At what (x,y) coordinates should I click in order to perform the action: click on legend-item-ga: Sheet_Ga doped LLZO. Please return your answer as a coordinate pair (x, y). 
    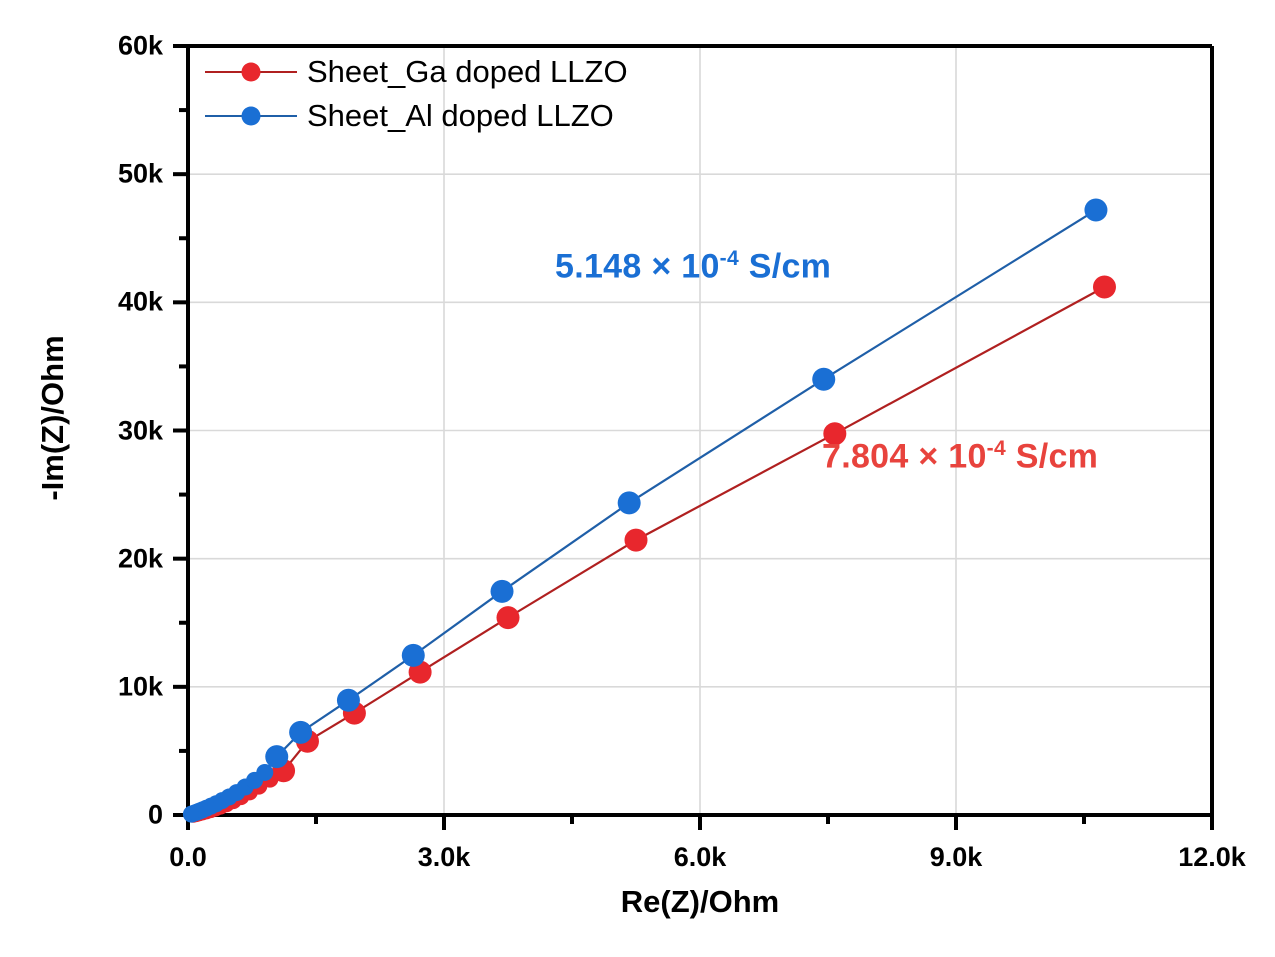
    Looking at the image, I should click on (416, 72).